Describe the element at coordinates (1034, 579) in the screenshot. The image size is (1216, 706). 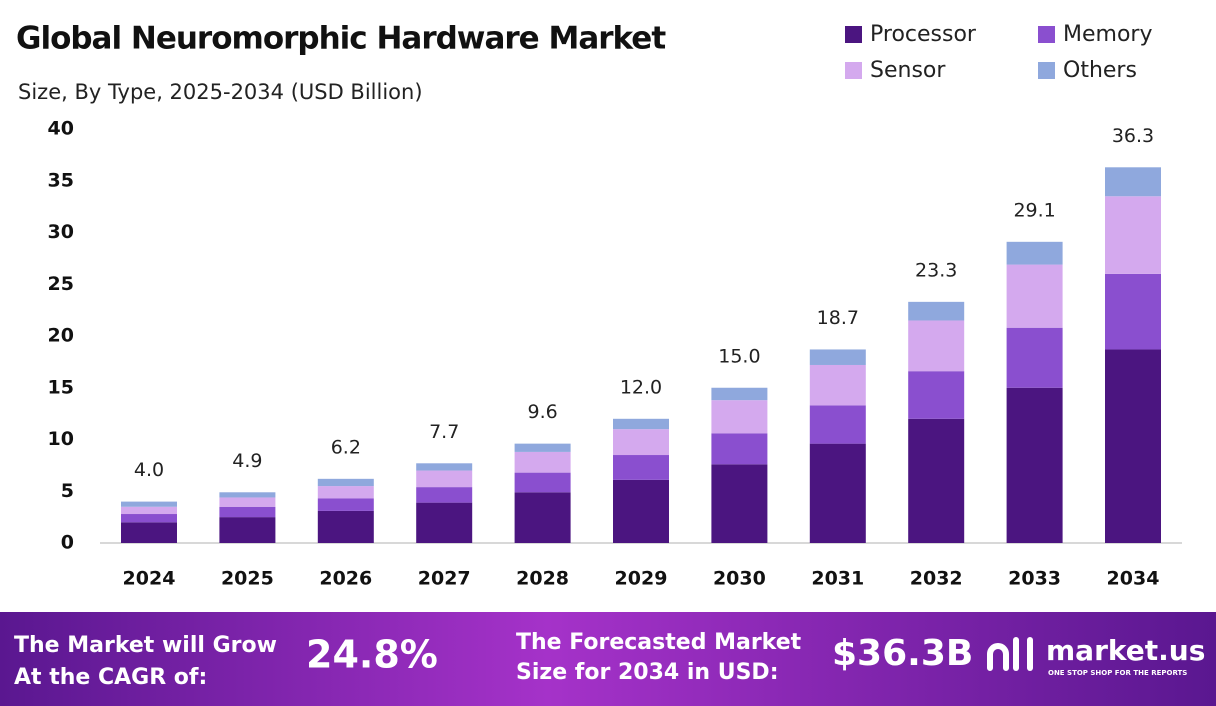
I see `x-tick-label: 2033` at that location.